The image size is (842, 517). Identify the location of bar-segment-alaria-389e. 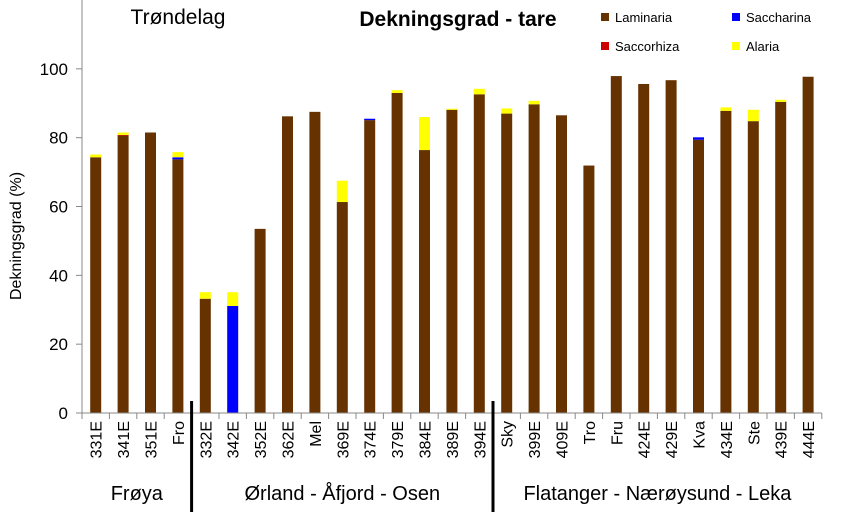
(452, 109).